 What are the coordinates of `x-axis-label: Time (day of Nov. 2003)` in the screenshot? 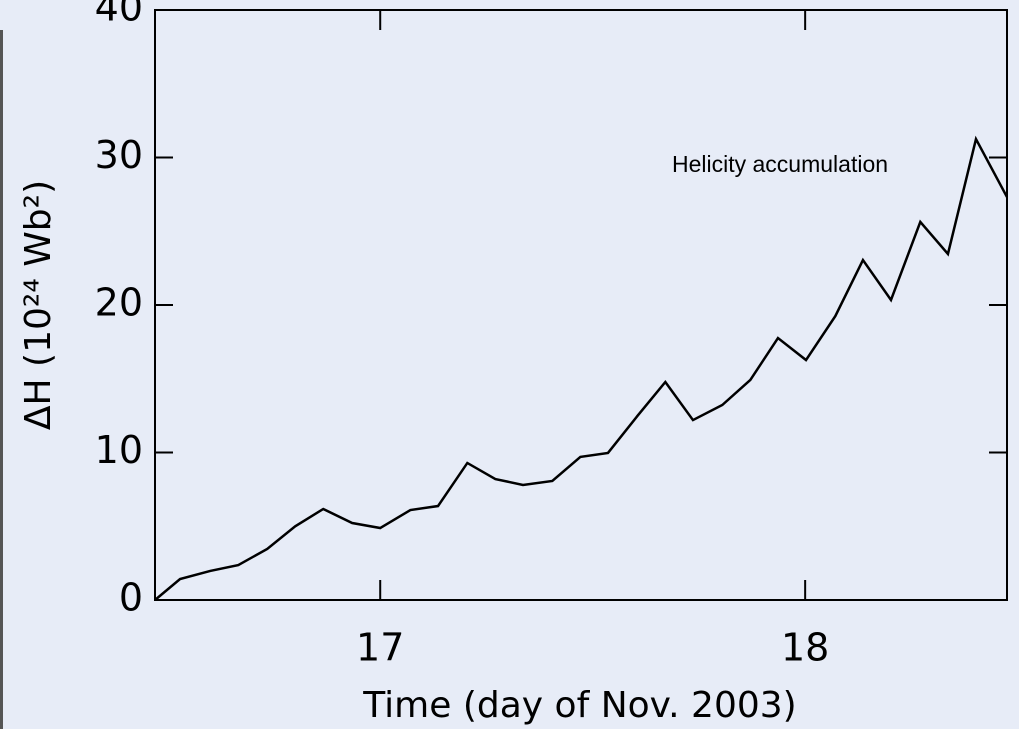 It's located at (579, 705).